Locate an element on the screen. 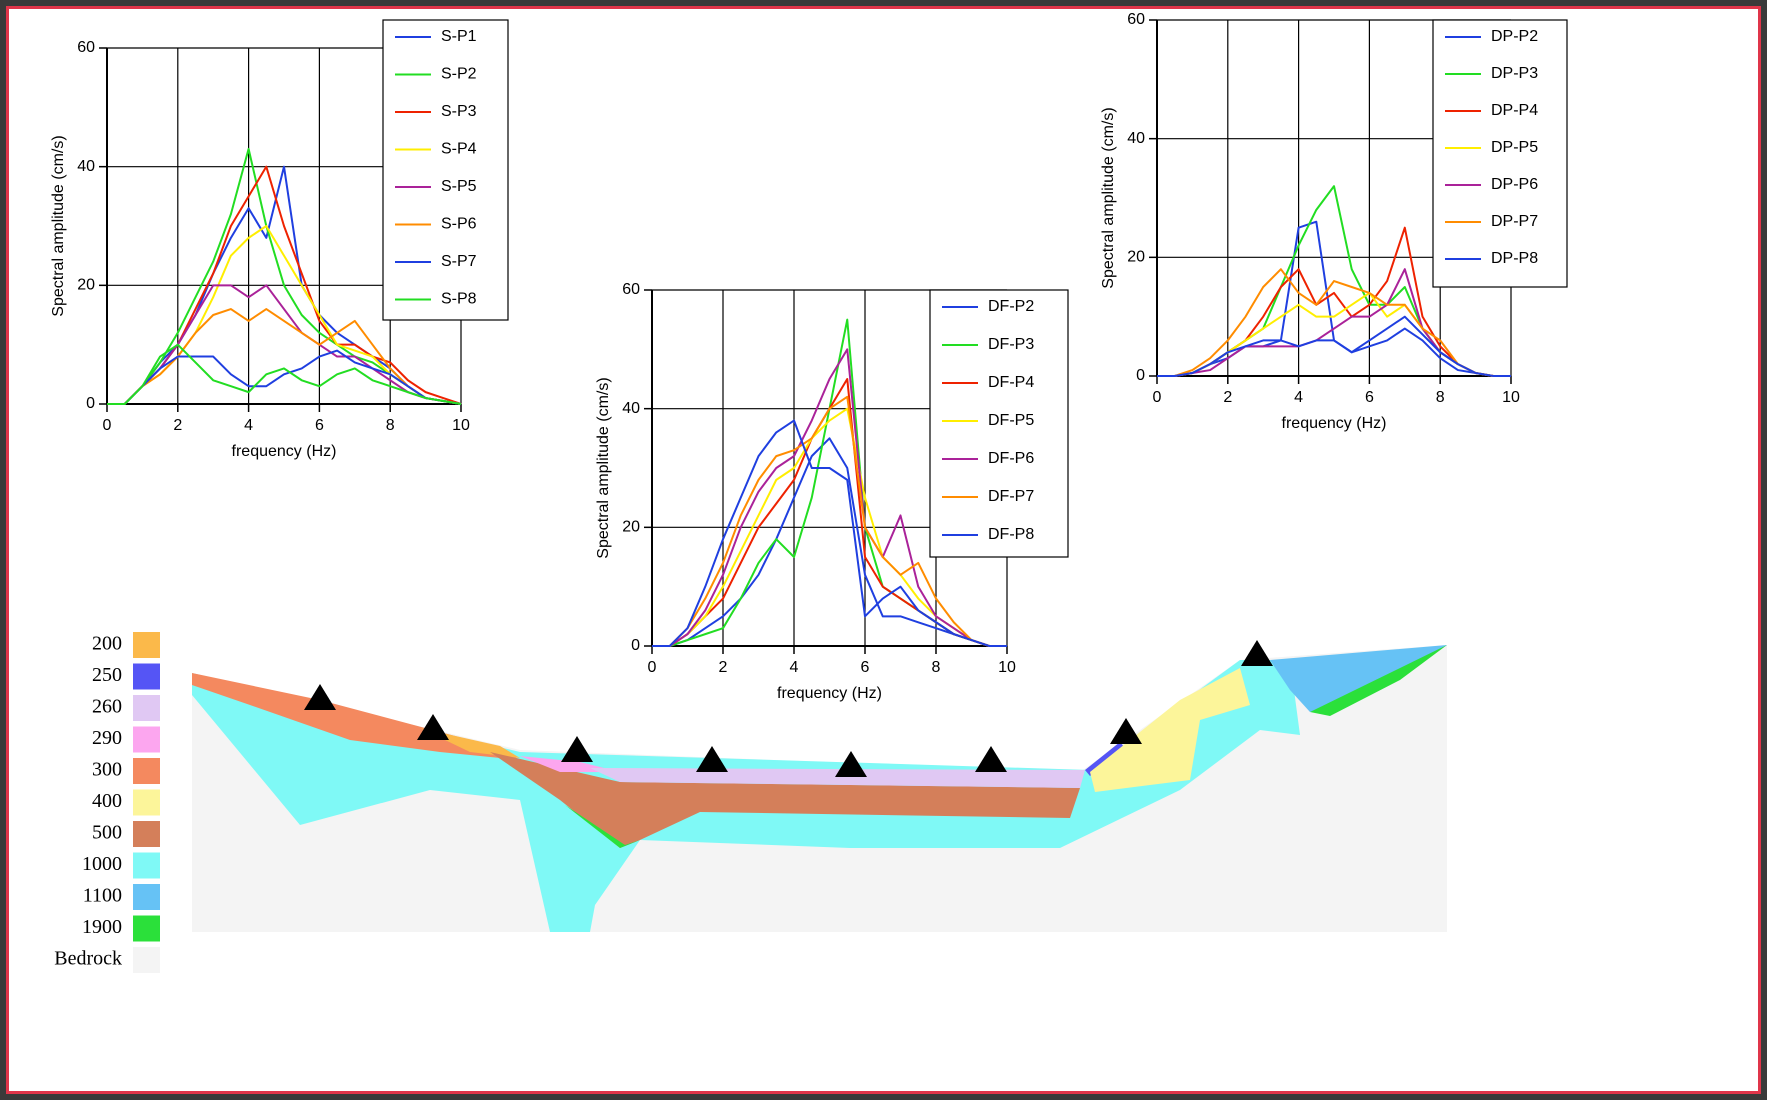 This screenshot has width=1767, height=1100. legend-label: S-P7 is located at coordinates (459, 261).